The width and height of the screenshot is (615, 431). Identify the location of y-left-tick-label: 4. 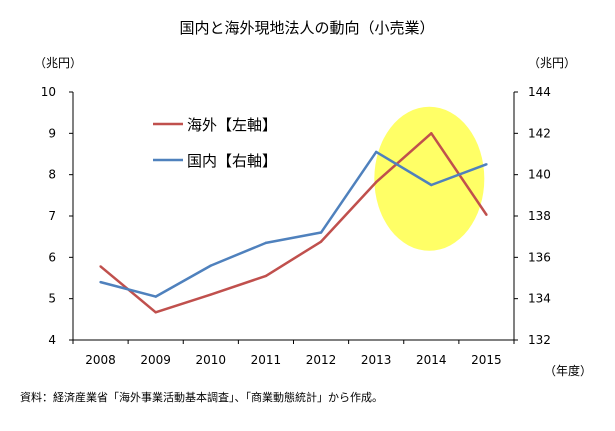
(52, 340).